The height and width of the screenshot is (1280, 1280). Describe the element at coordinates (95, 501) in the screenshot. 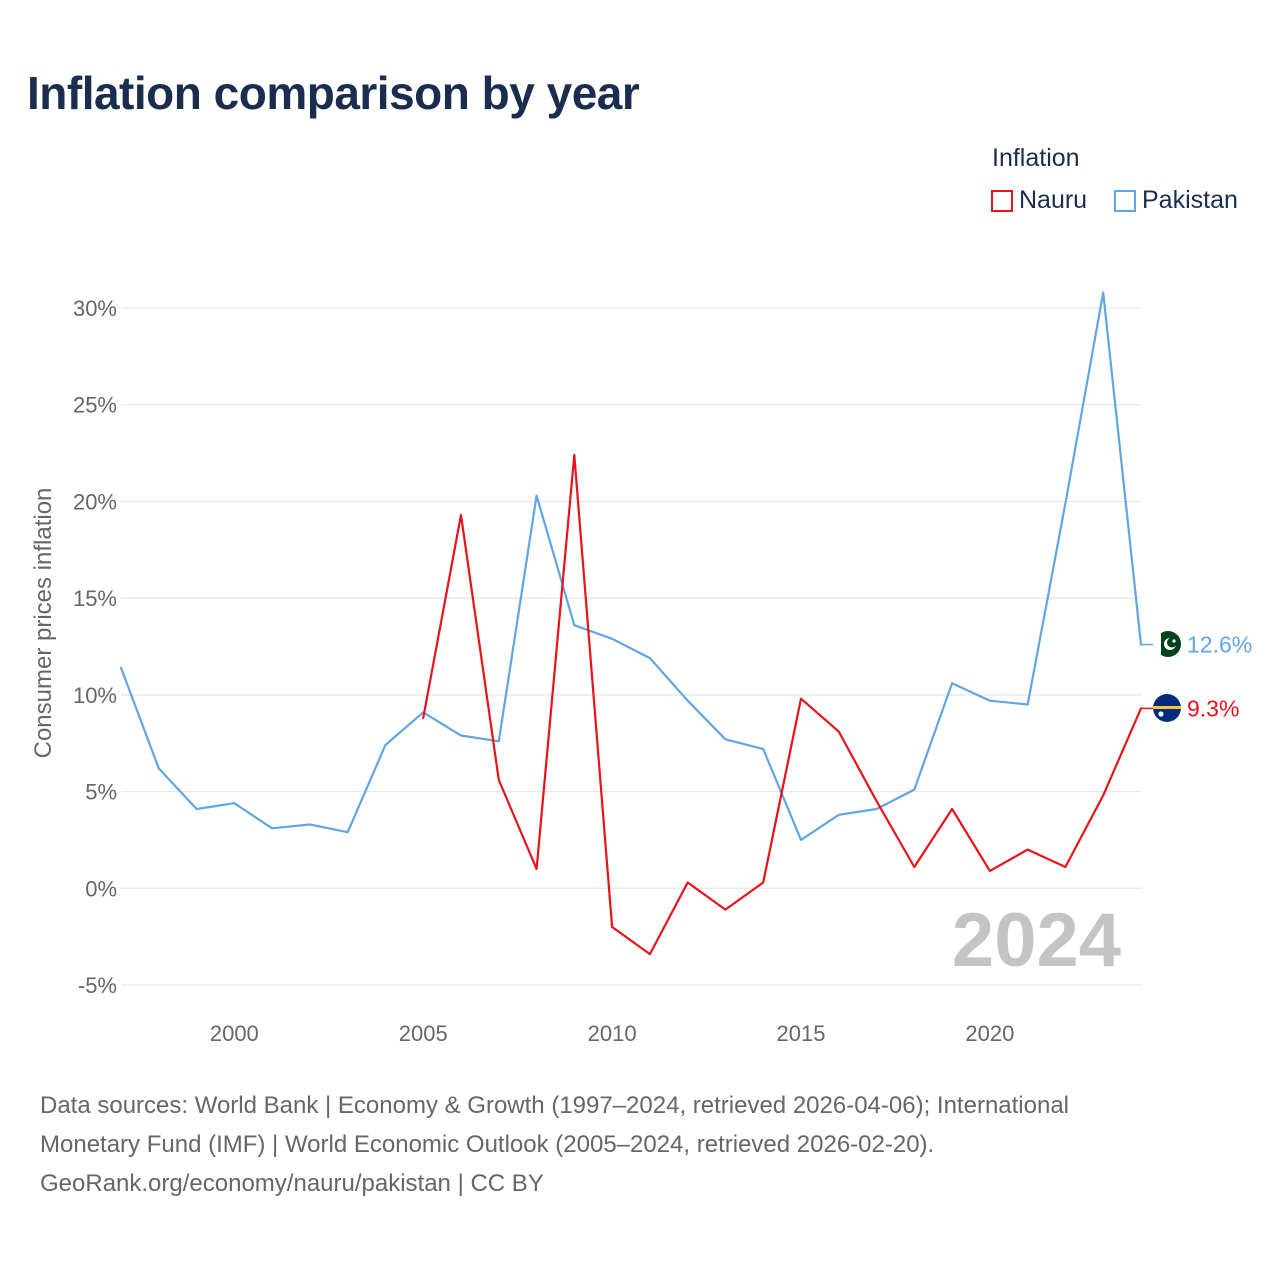

I see `y-tick-label: 20%` at that location.